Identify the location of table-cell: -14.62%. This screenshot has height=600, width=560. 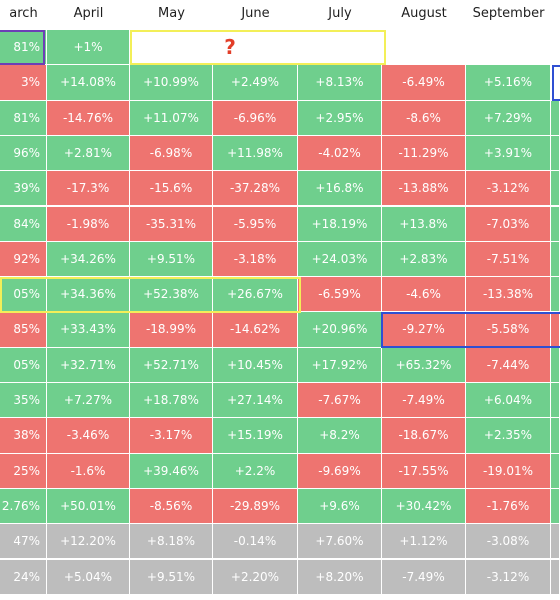
(255, 330).